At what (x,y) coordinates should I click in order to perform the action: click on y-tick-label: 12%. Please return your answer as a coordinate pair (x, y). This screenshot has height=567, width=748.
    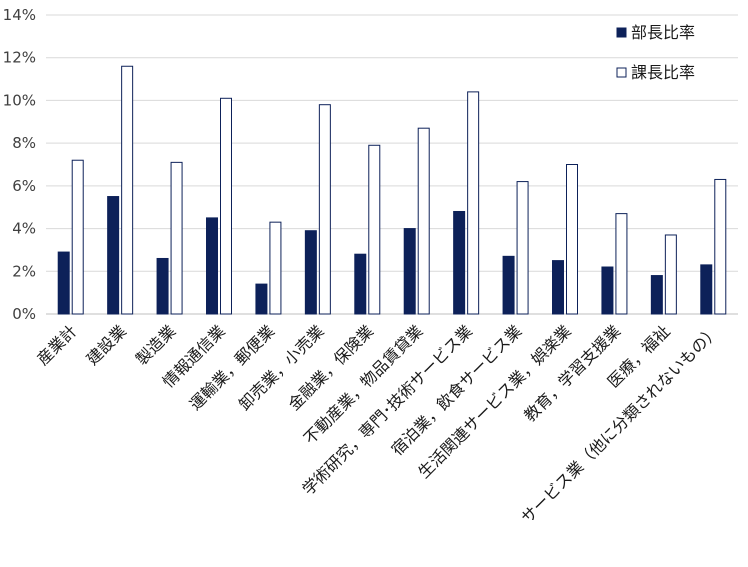
    Looking at the image, I should click on (19, 58).